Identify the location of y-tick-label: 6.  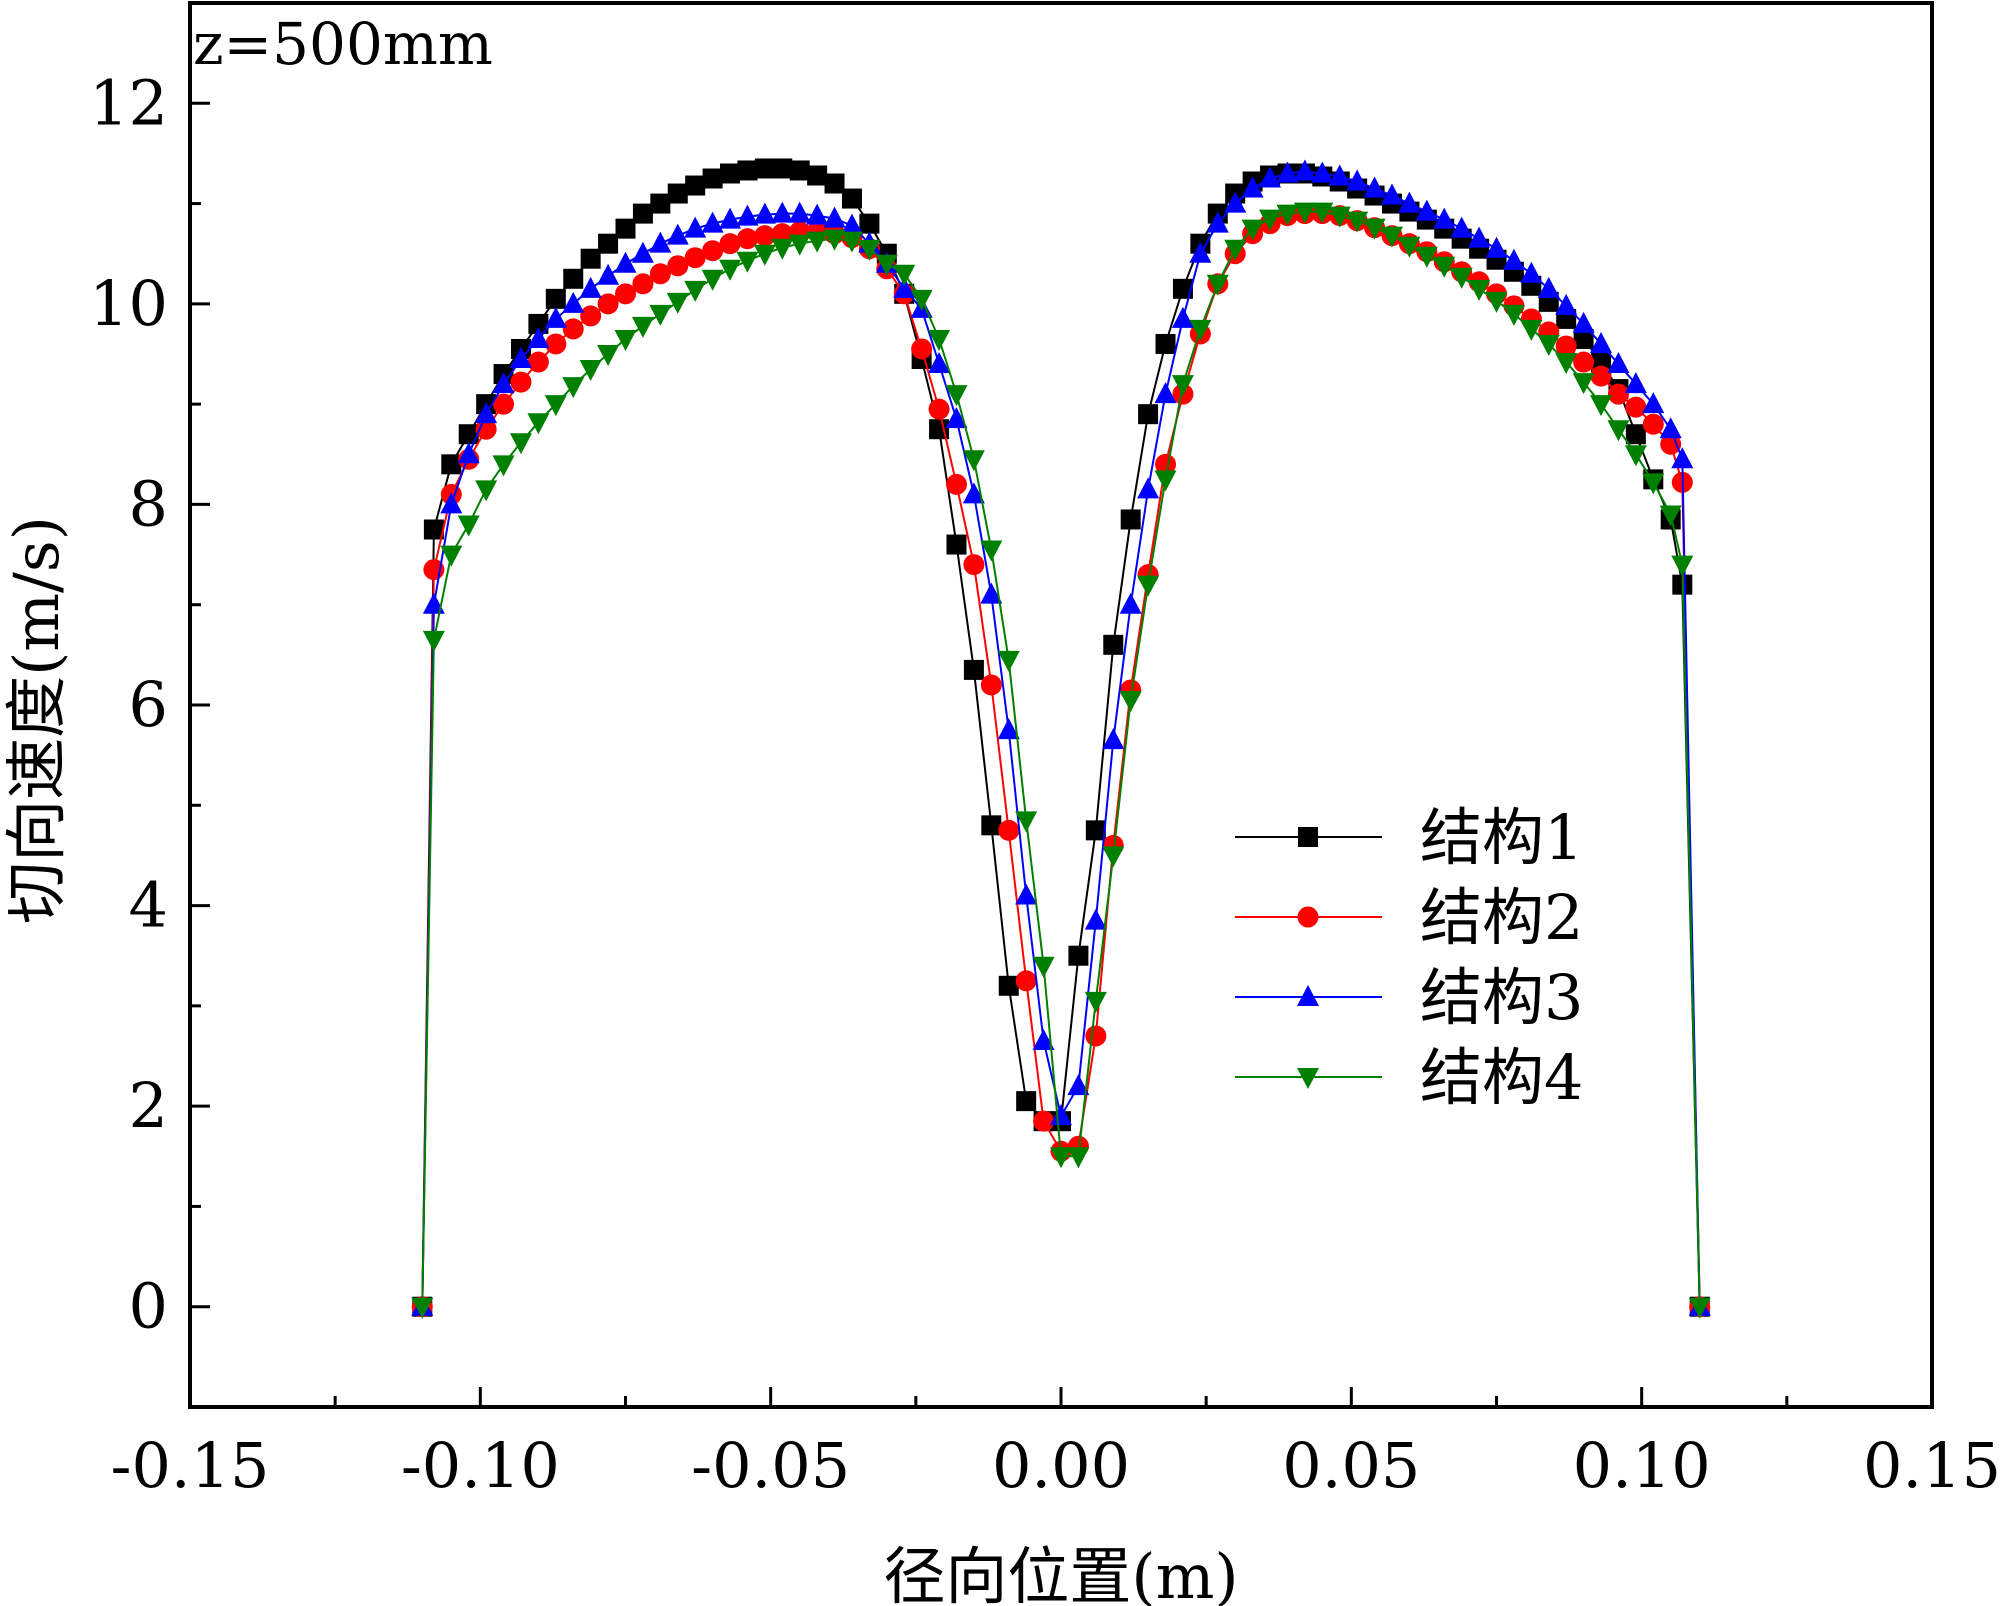
(148, 704).